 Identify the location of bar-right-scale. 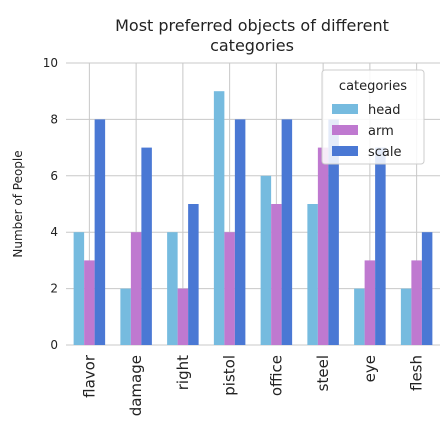
(193, 274).